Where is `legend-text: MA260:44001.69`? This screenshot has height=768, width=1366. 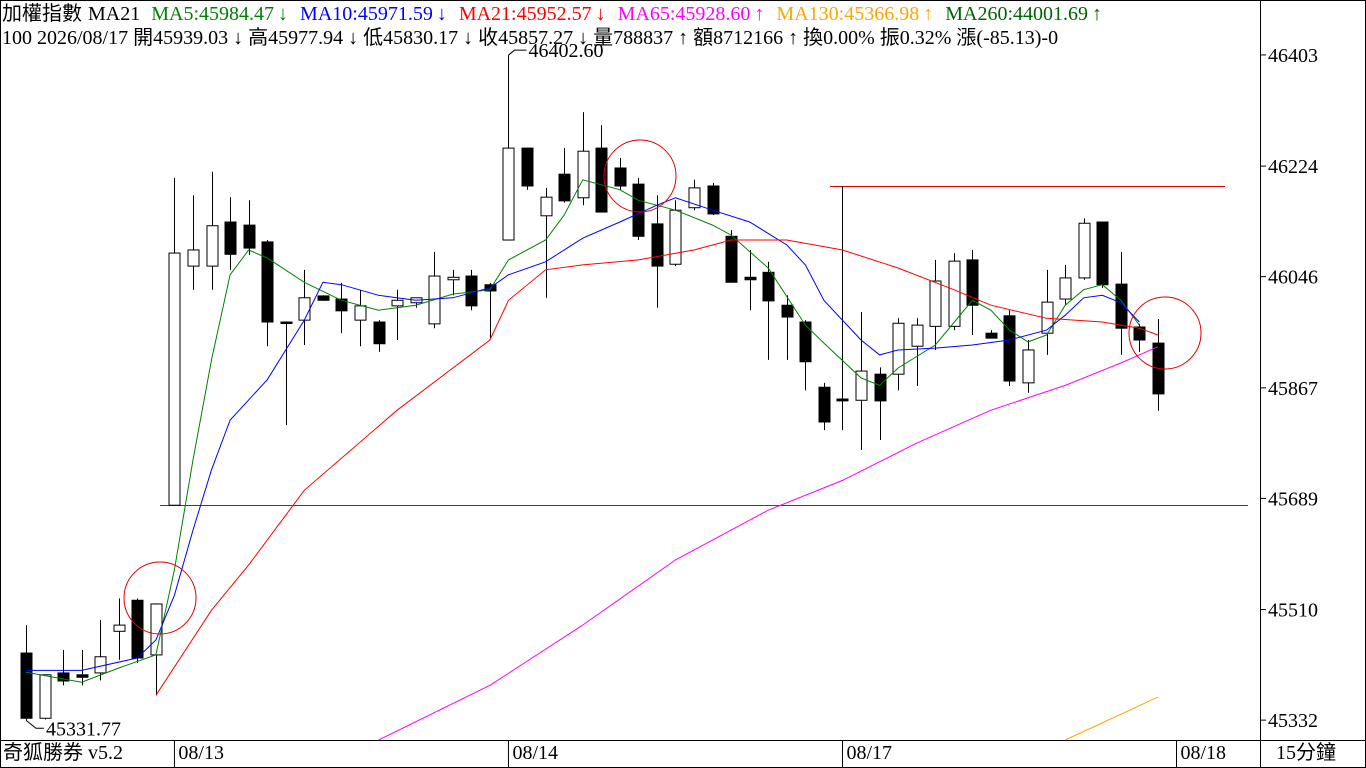
legend-text: MA260:44001.69 is located at coordinates (1017, 14).